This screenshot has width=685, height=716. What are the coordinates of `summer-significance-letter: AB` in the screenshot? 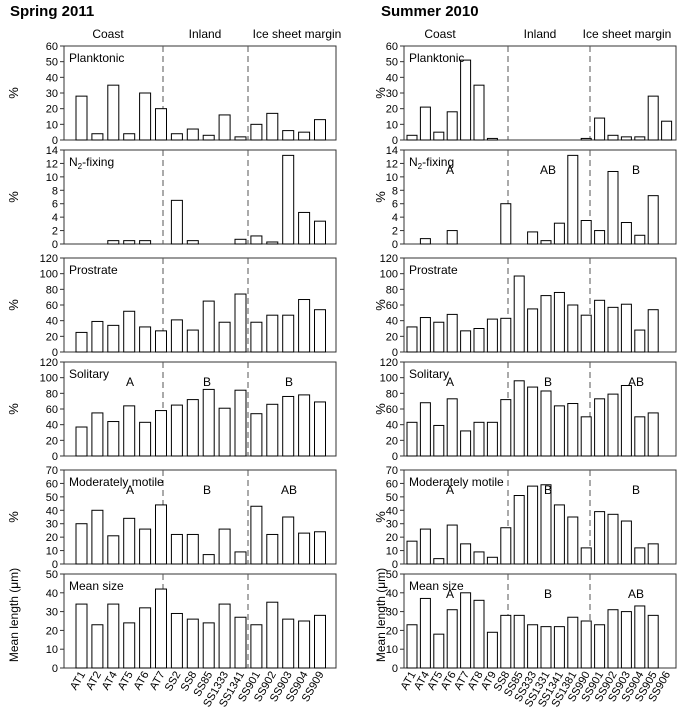 It's located at (548, 170).